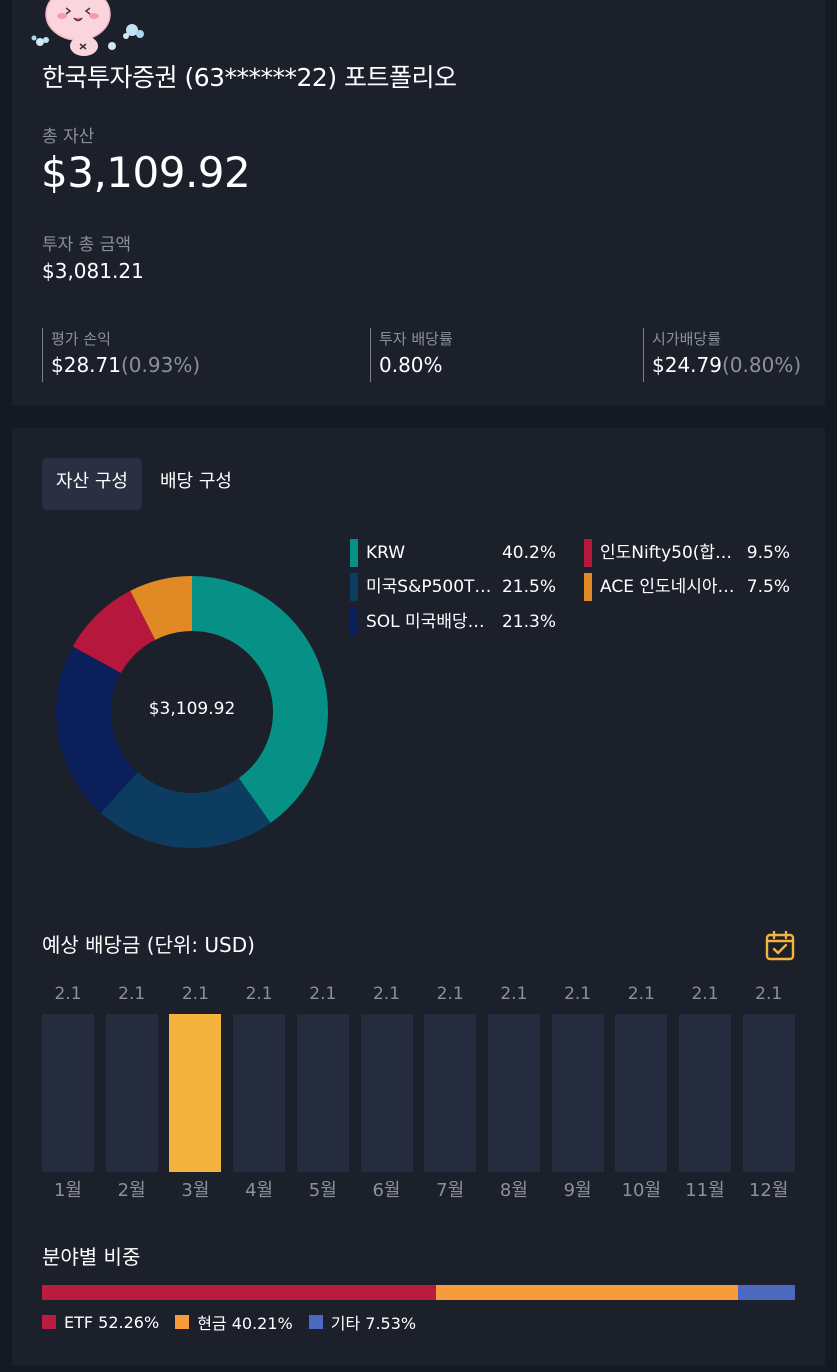 The image size is (837, 1372). What do you see at coordinates (86, 365) in the screenshot?
I see `stat-profit-value: $28.71` at bounding box center [86, 365].